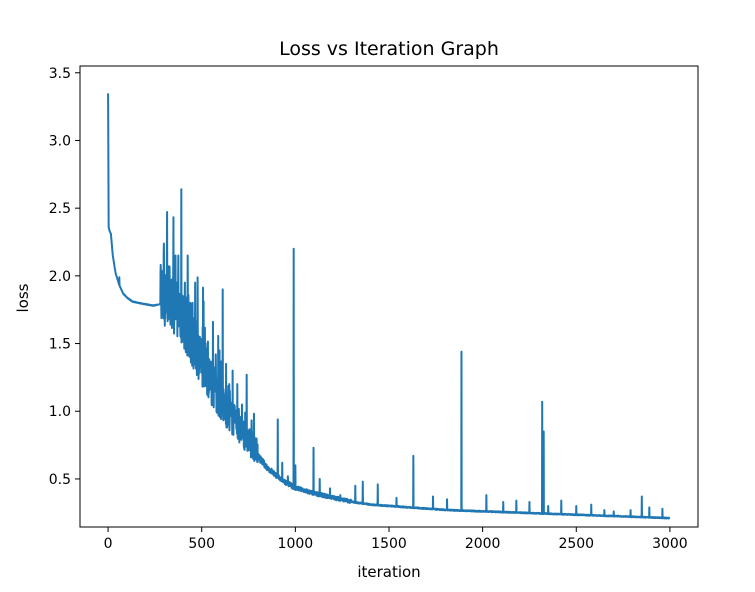 The image size is (755, 592). Describe the element at coordinates (483, 544) in the screenshot. I see `x-tick-label: 2000` at that location.